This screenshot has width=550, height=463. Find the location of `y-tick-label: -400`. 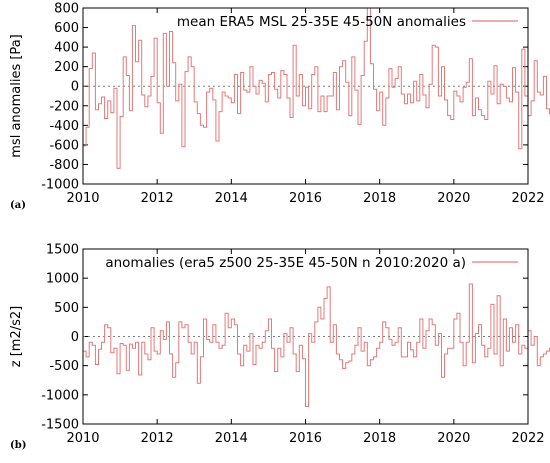

y-tick-label: -400 is located at coordinates (64, 126).